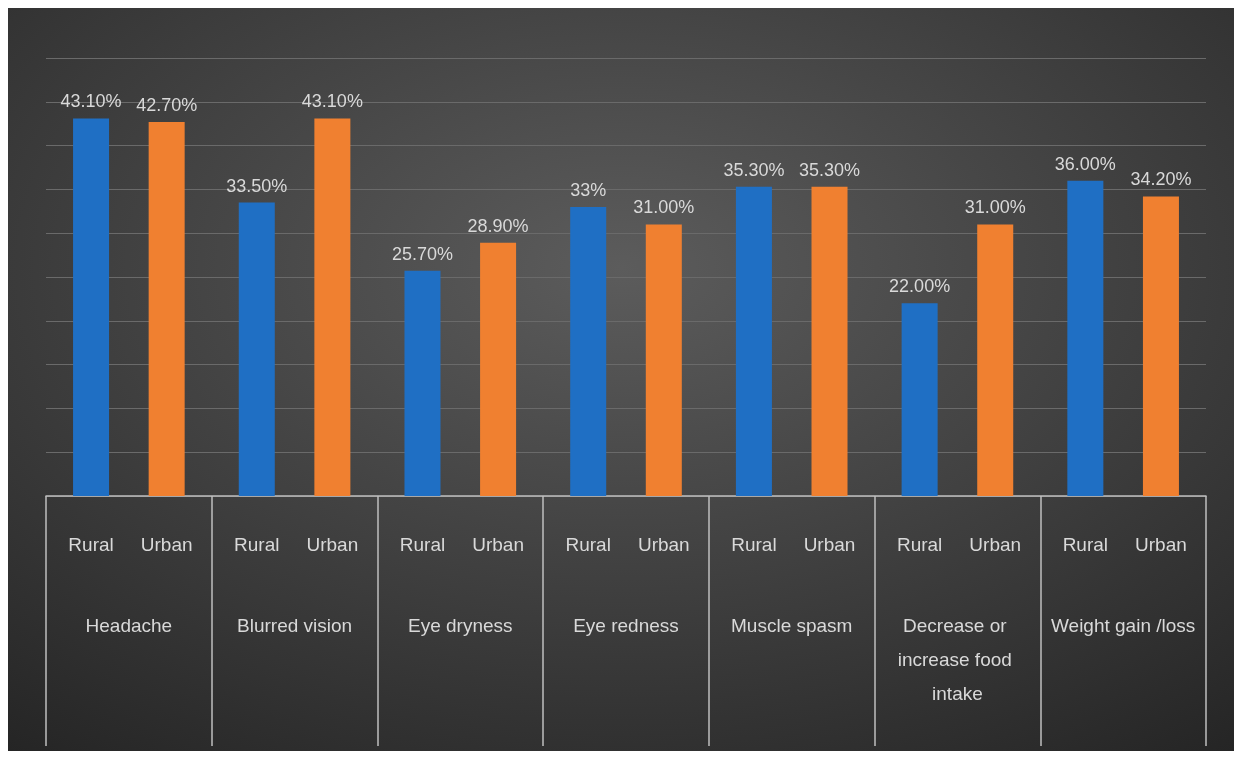 The image size is (1242, 759). Describe the element at coordinates (257, 185) in the screenshot. I see `data-label: 33.50%` at that location.